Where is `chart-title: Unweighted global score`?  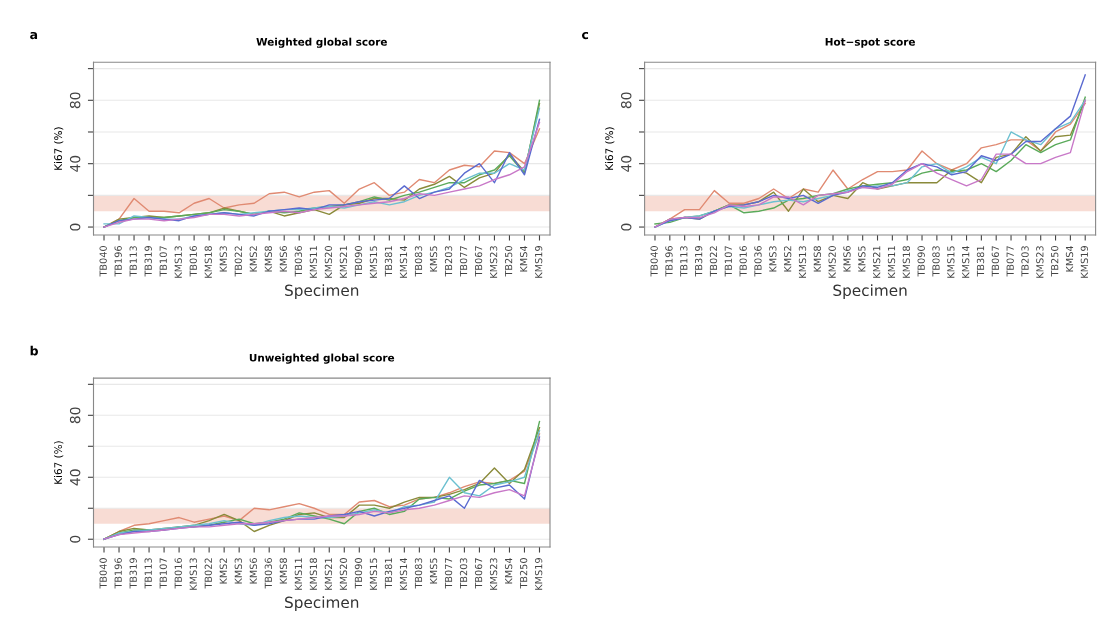 chart-title: Unweighted global score is located at coordinates (322, 358).